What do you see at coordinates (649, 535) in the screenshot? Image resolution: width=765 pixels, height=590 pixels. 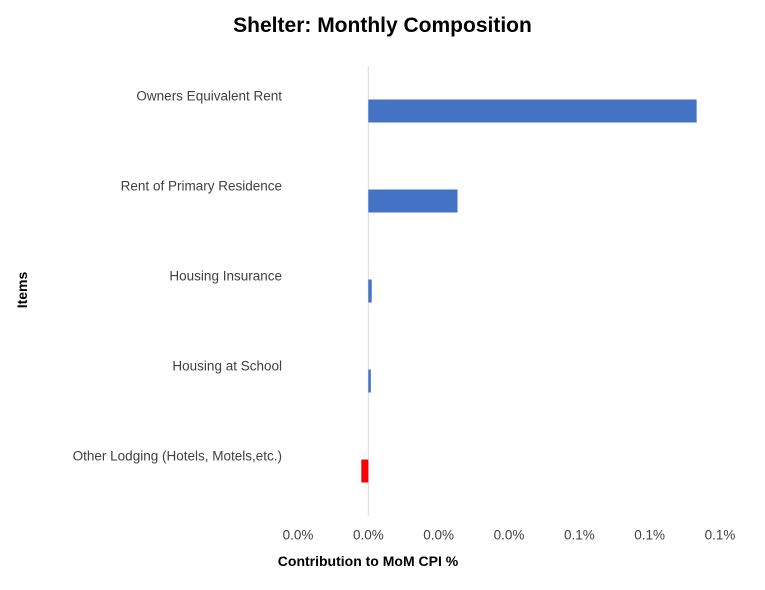 I see `x-tick-label-5: 0.1%` at bounding box center [649, 535].